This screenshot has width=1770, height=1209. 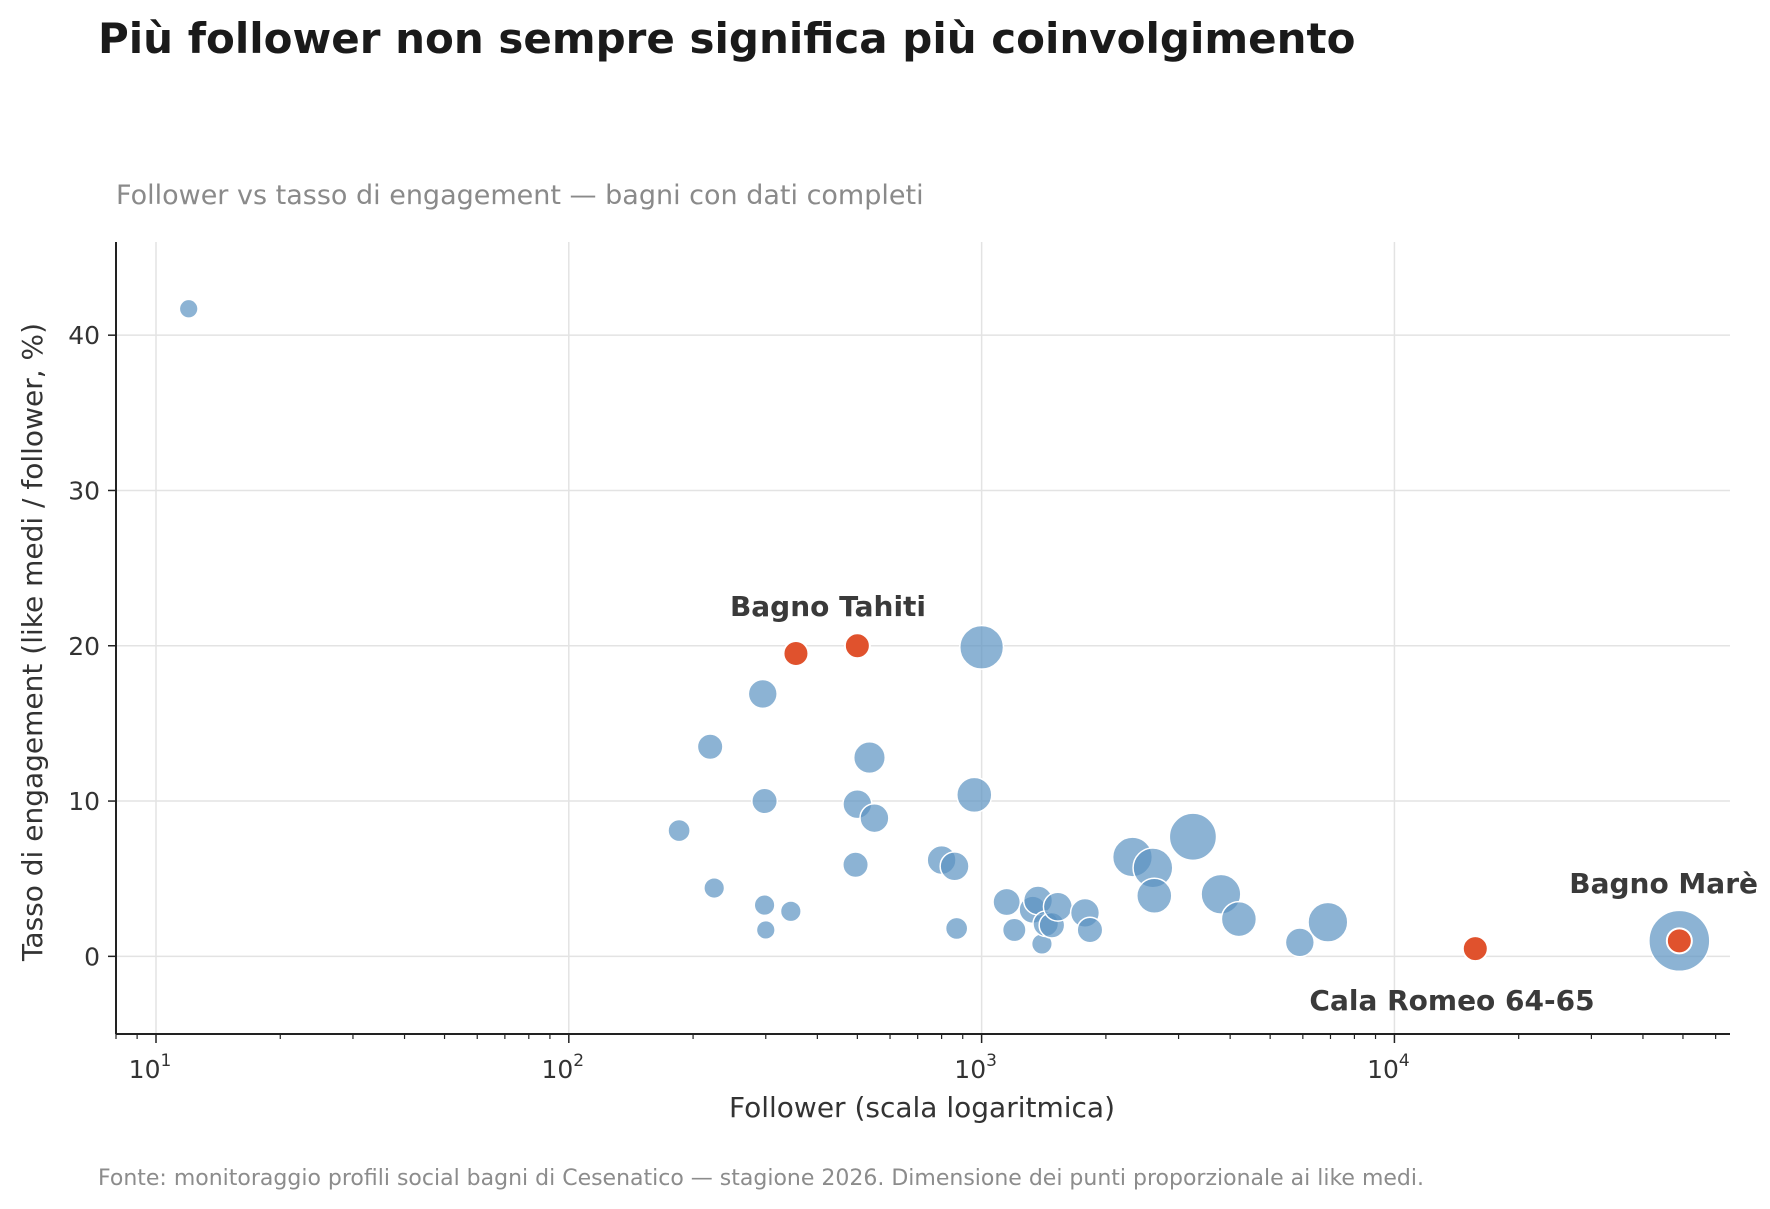 What do you see at coordinates (562, 1067) in the screenshot?
I see `x-tick-label: 10²` at bounding box center [562, 1067].